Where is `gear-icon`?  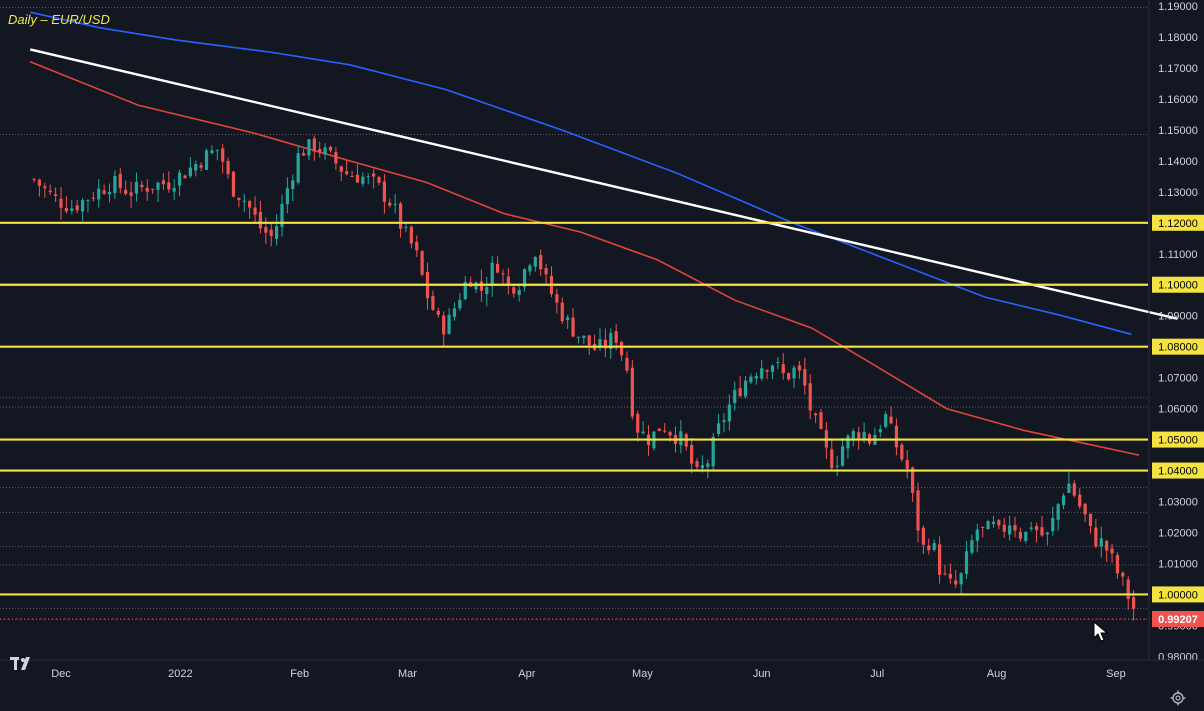 gear-icon is located at coordinates (1178, 698).